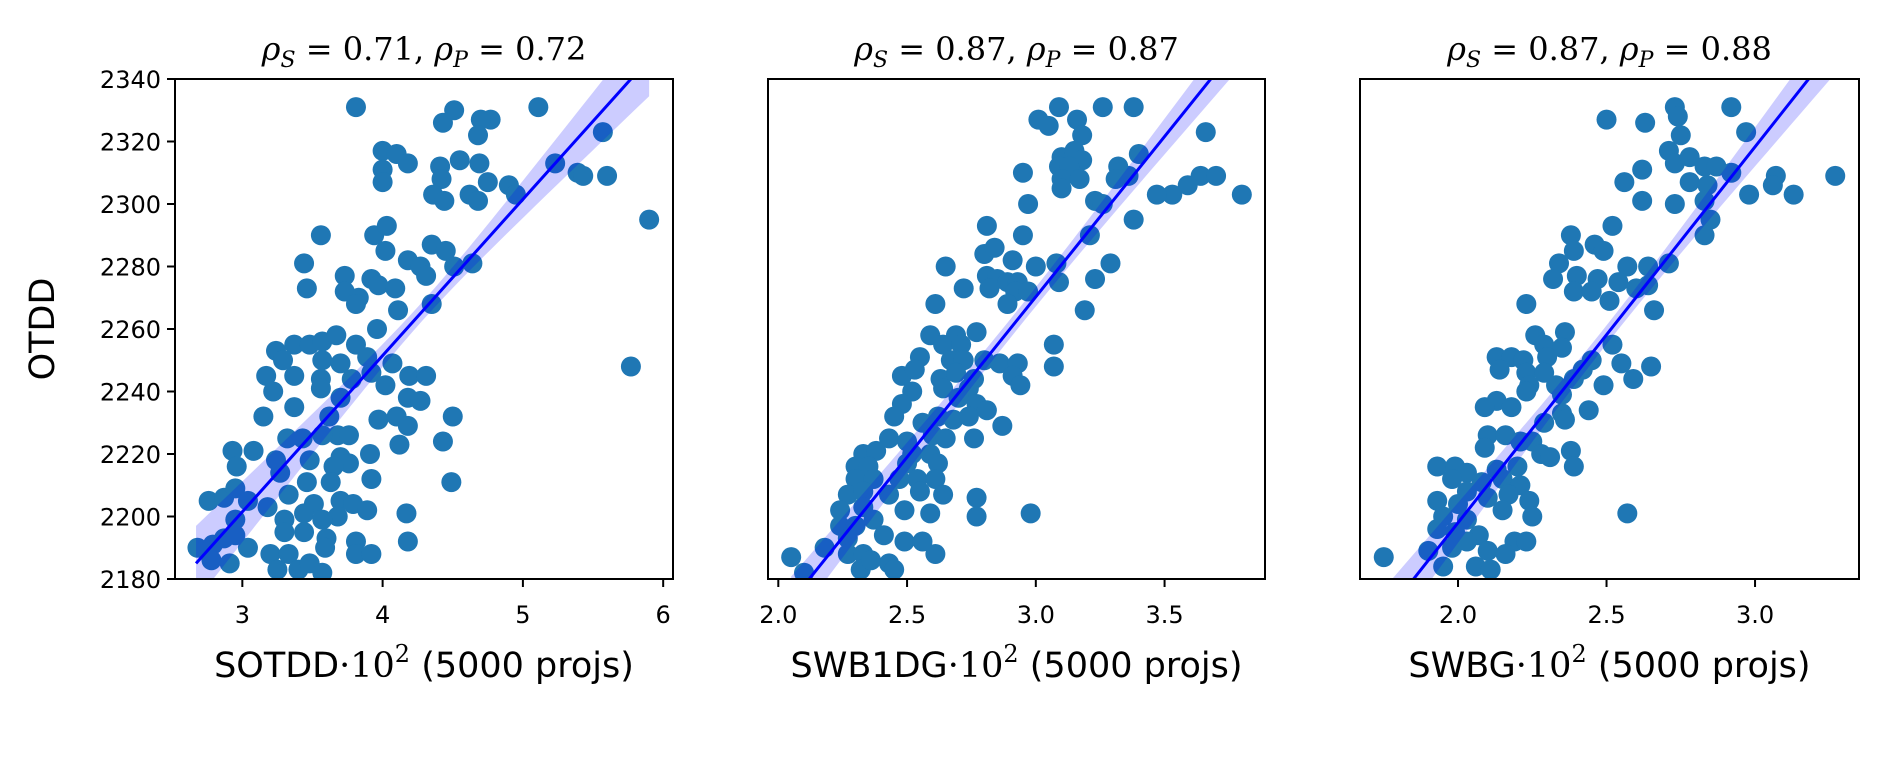  What do you see at coordinates (382, 615) in the screenshot?
I see `x-tick-label: 4` at bounding box center [382, 615].